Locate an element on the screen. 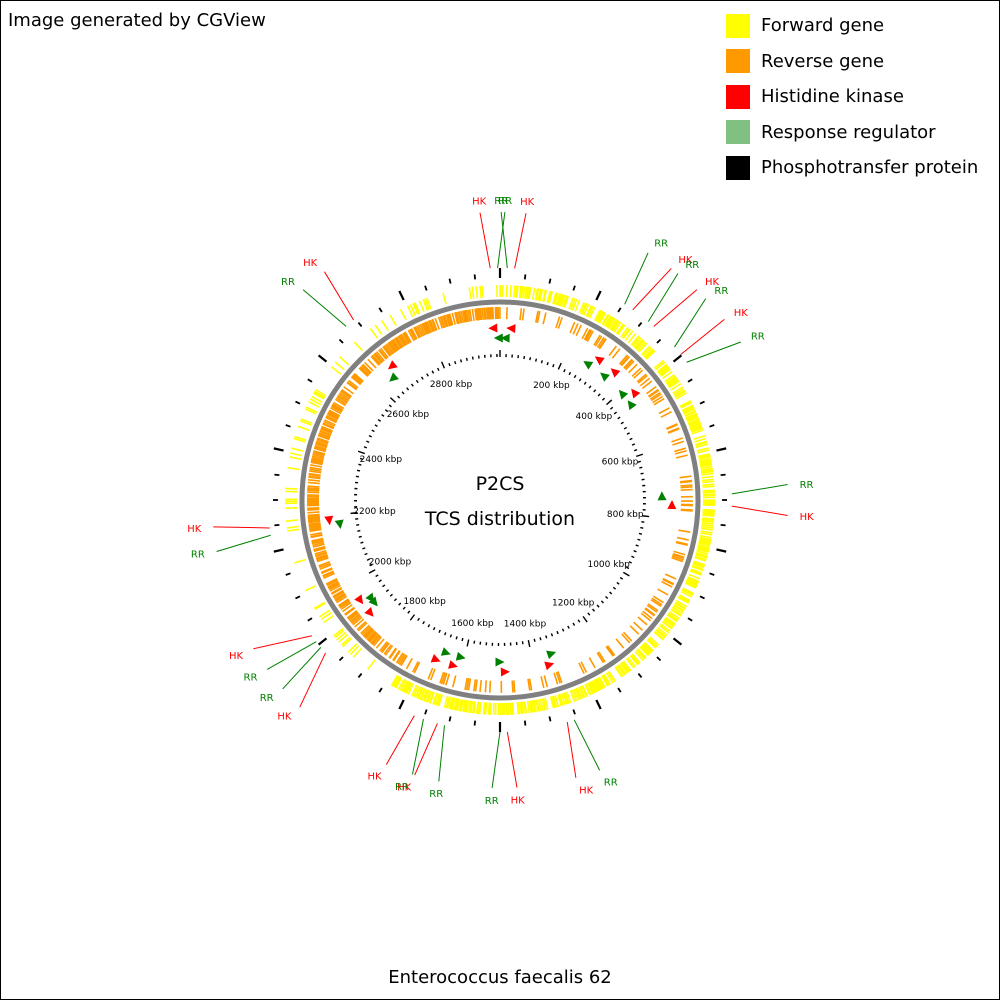 The image size is (1000, 1000). ruler-label: 600 kbp is located at coordinates (620, 463).